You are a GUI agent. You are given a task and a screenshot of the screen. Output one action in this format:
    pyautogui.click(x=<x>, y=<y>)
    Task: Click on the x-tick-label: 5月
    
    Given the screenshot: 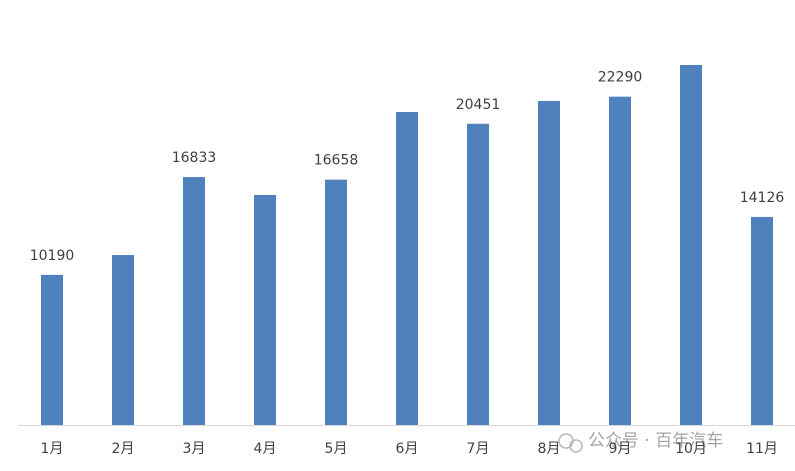 What is the action you would take?
    pyautogui.click(x=336, y=449)
    